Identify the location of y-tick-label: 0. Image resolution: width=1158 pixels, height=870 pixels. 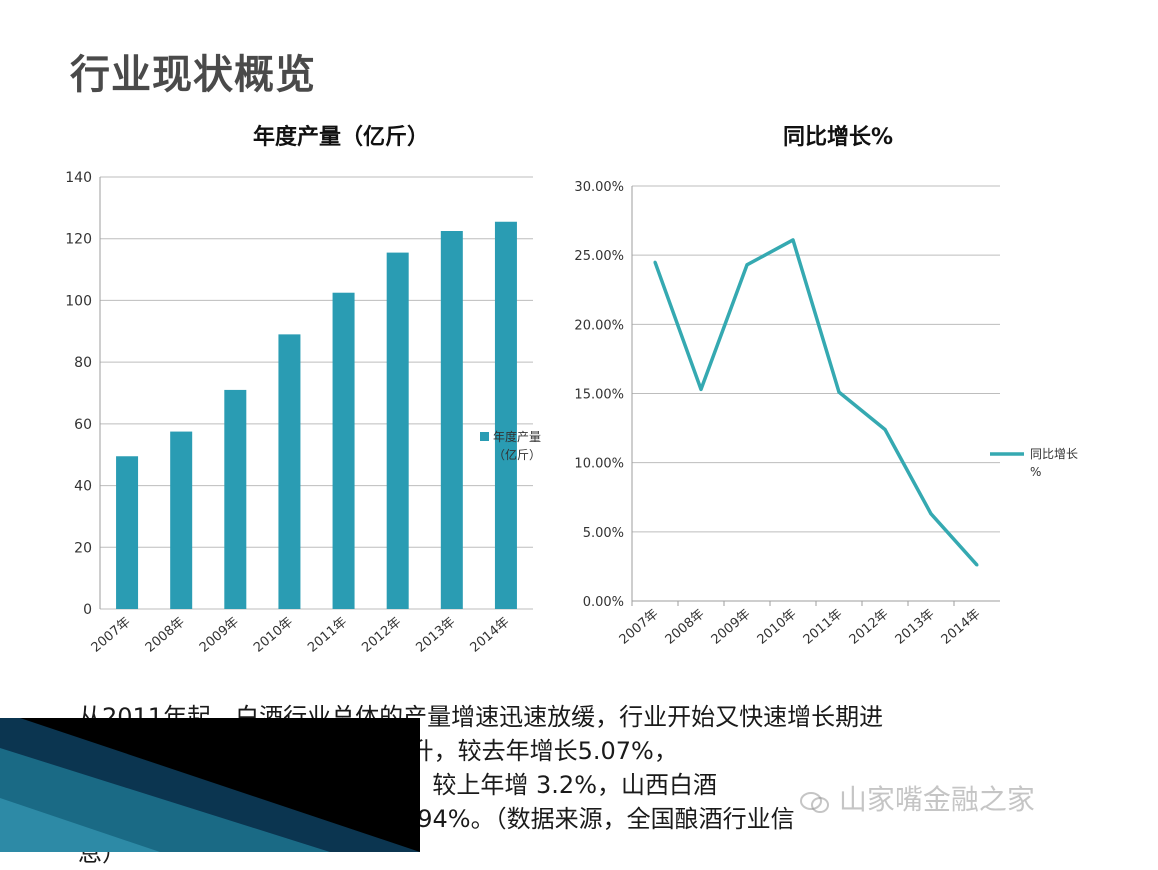
(87, 610).